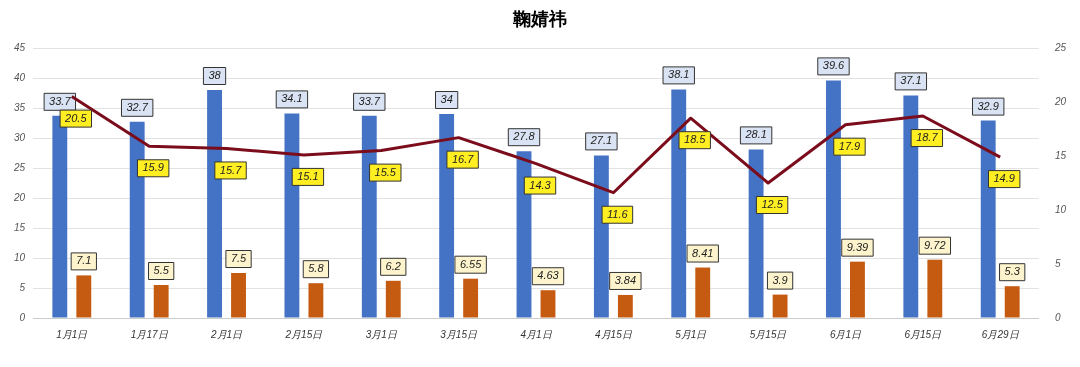 The height and width of the screenshot is (367, 1080). Describe the element at coordinates (923, 334) in the screenshot. I see `x-tick-label: 6月15日` at that location.